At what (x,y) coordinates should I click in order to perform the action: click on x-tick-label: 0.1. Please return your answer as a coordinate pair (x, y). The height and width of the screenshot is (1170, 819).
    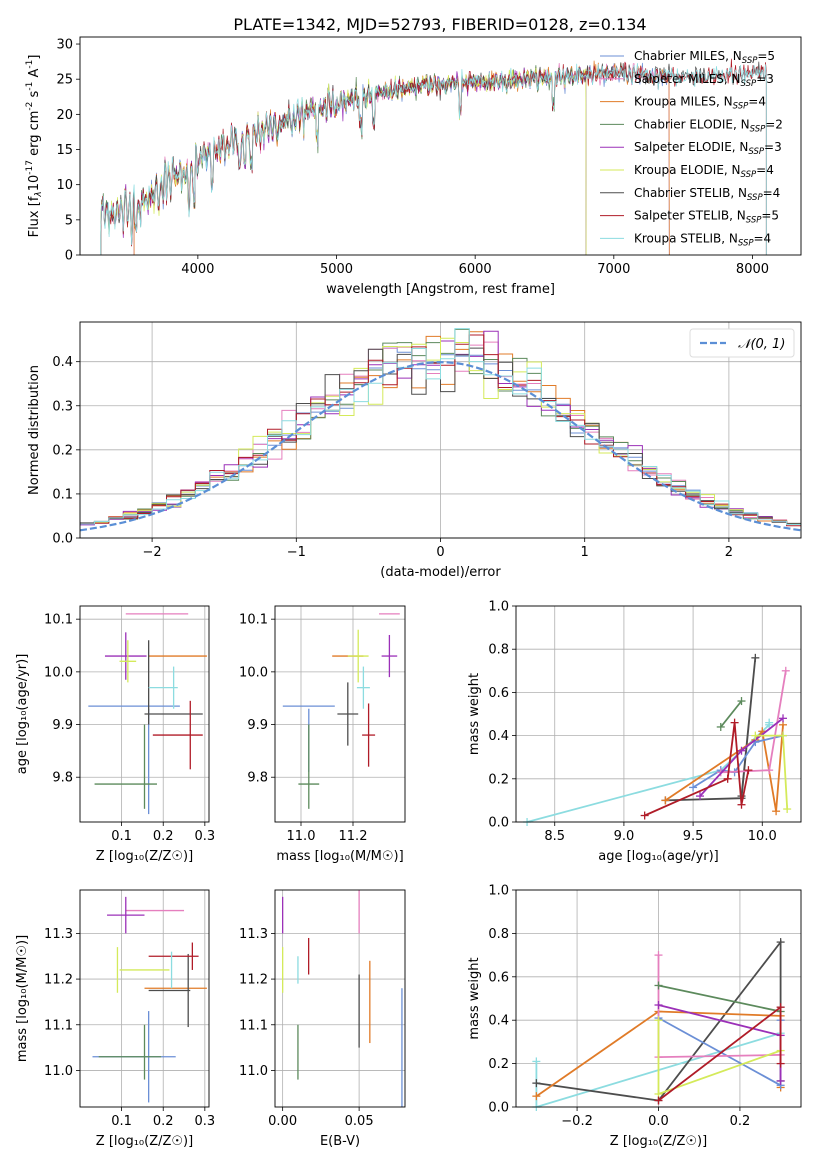
    Looking at the image, I should click on (121, 1121).